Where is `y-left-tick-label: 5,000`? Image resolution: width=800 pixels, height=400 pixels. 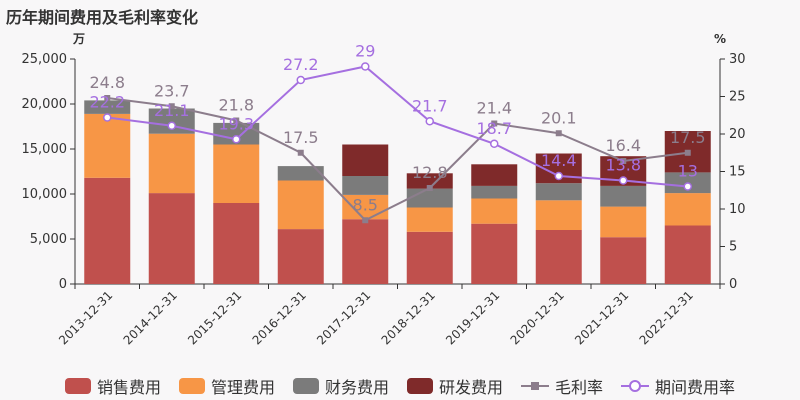 y-left-tick-label: 5,000 is located at coordinates (48, 239).